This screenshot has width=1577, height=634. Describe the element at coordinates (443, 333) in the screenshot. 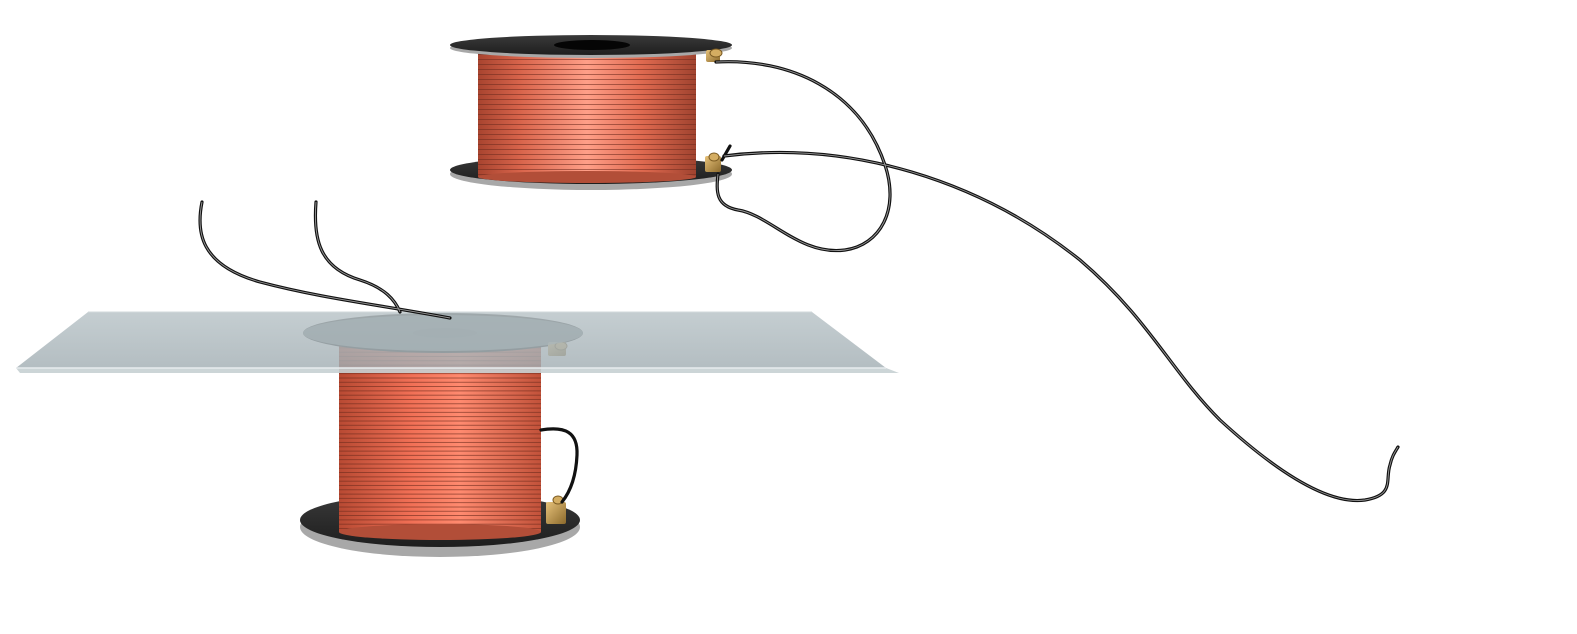

I see `bottom-coil-top-flange-through-glass` at that location.